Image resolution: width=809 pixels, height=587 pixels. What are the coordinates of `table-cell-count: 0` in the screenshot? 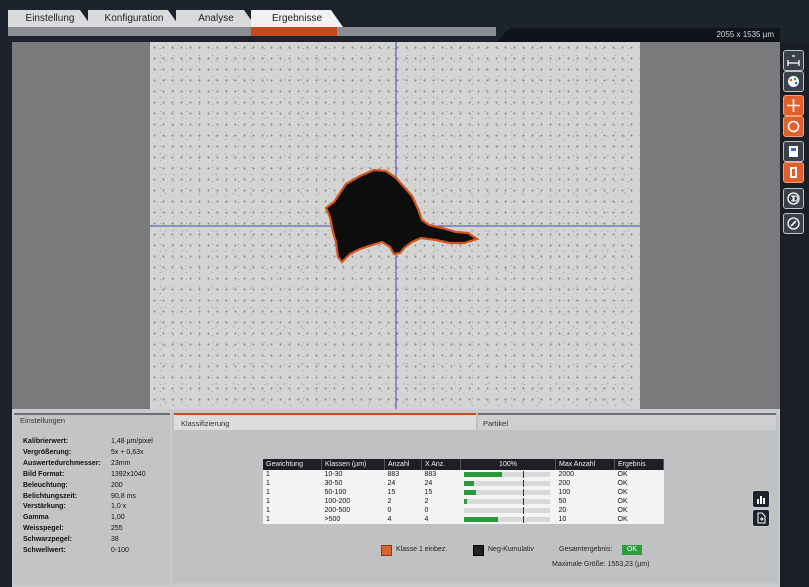 It's located at (403, 510).